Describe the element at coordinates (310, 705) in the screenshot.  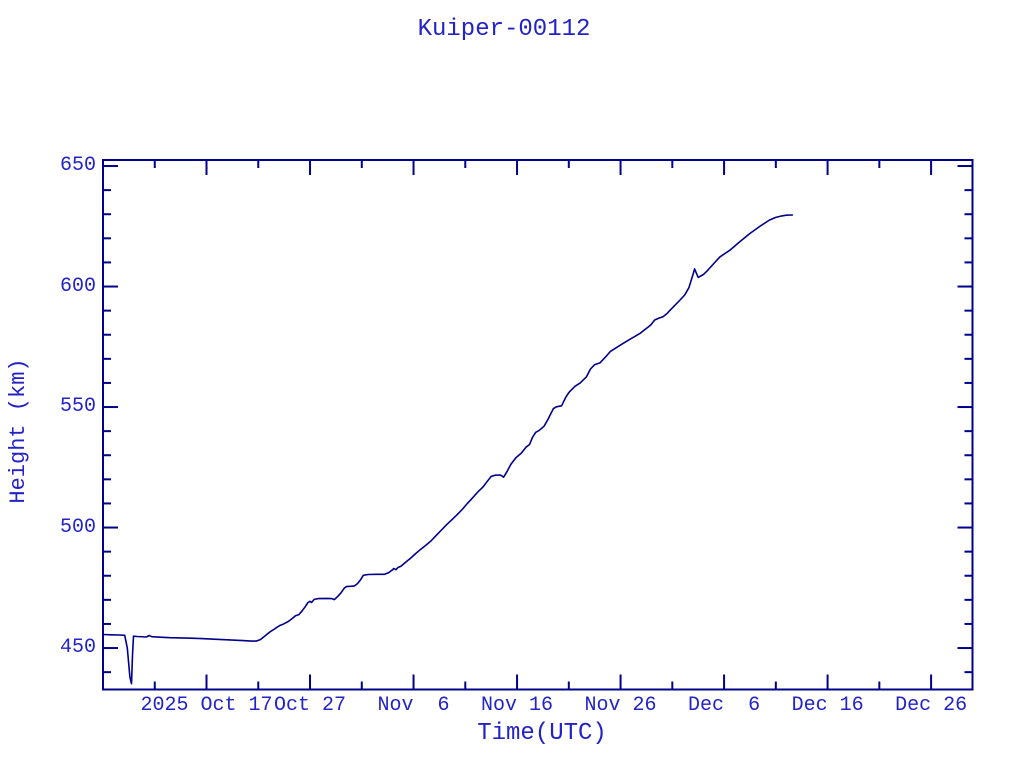
I see `x-tick-label: Oct 27` at that location.